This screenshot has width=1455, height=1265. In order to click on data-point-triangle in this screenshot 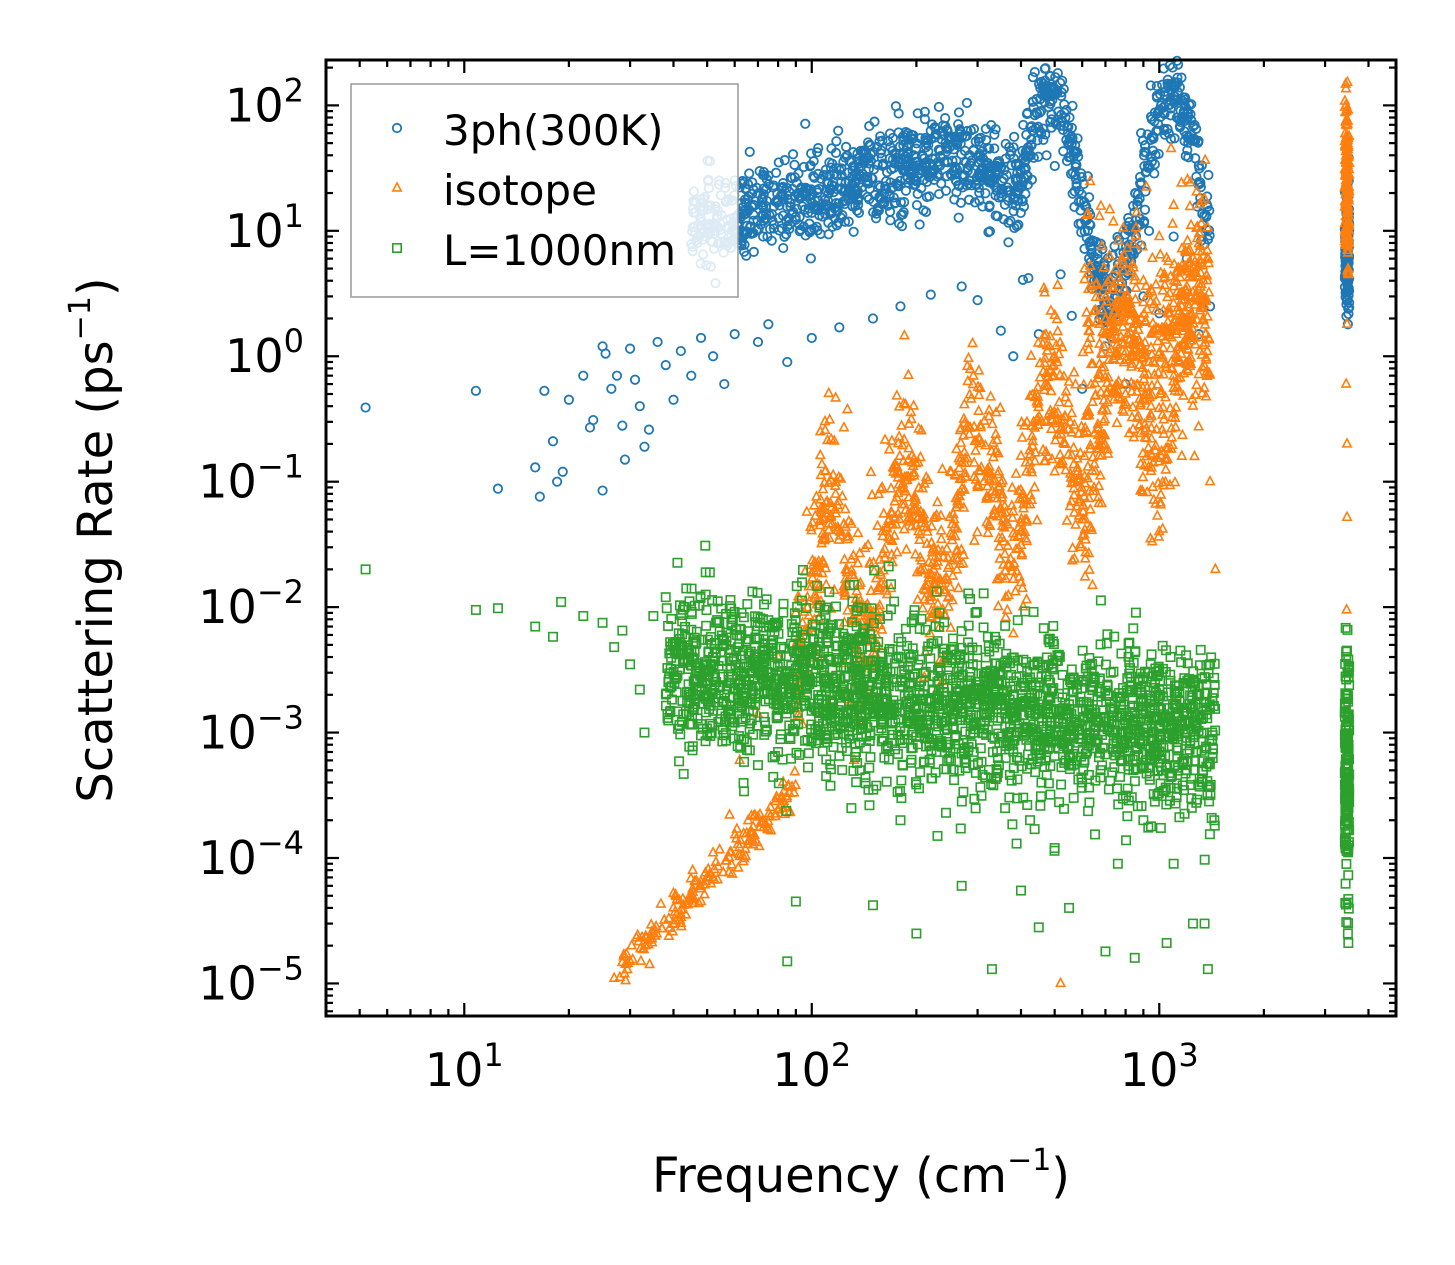, I will do `click(1205, 197)`.